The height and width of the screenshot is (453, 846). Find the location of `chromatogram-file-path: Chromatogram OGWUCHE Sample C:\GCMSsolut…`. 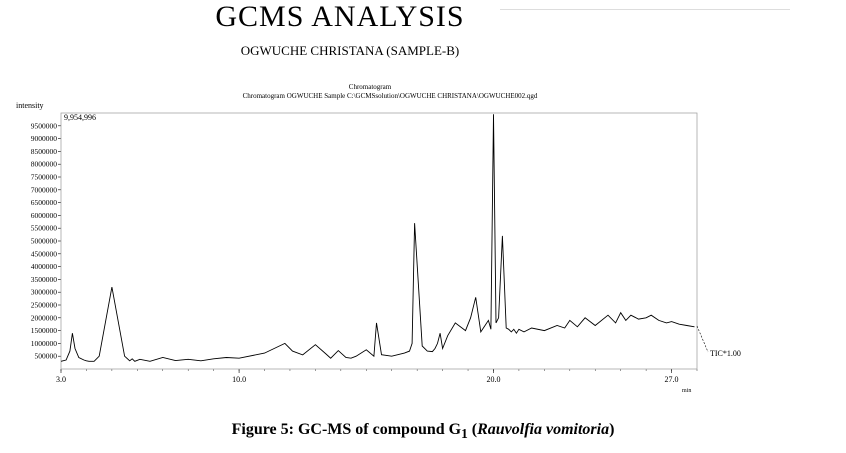

chromatogram-file-path: Chromatogram OGWUCHE Sample C:\GCMSsolut… is located at coordinates (390, 96).